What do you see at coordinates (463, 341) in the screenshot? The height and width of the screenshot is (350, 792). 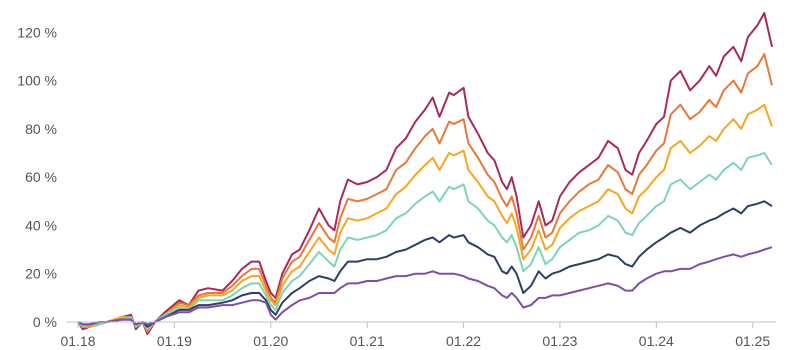 I see `x-tick-label: 01.22` at bounding box center [463, 341].